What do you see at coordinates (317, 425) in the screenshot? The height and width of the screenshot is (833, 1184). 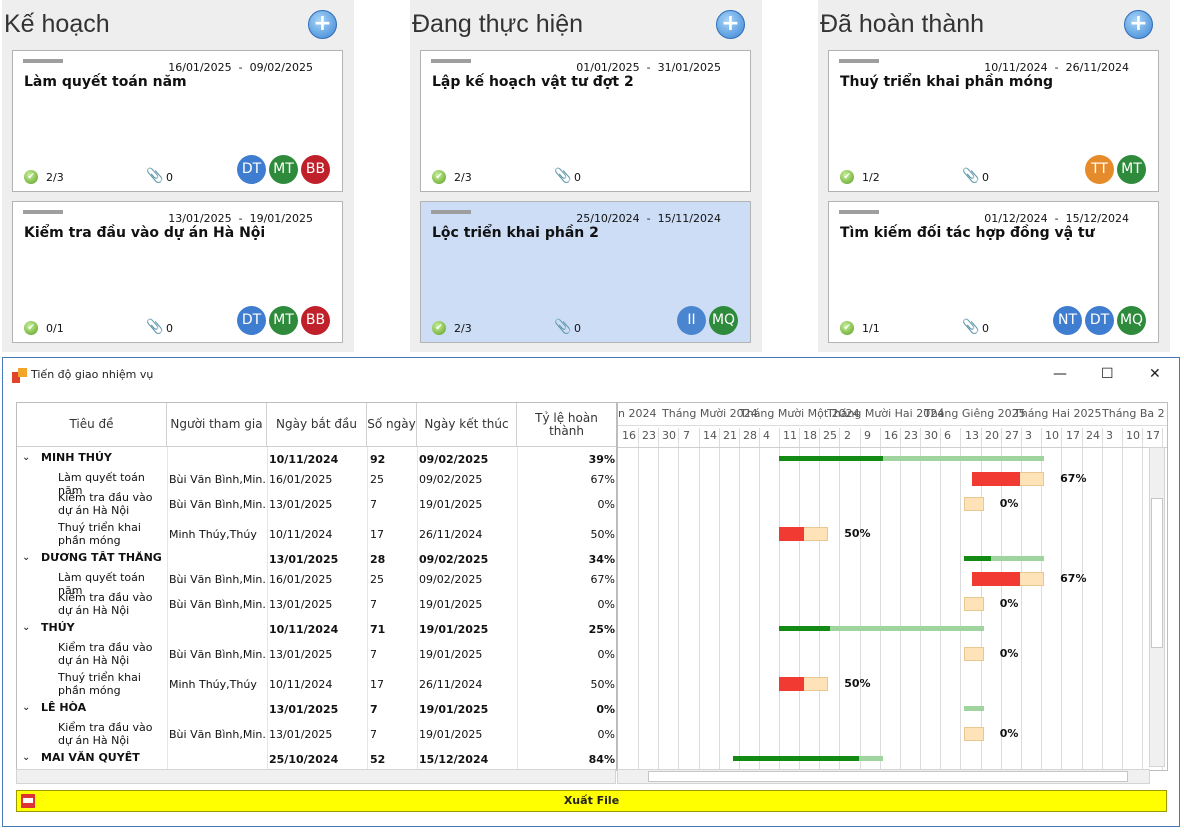 I see `column-header: Ngày bắt đầu` at bounding box center [317, 425].